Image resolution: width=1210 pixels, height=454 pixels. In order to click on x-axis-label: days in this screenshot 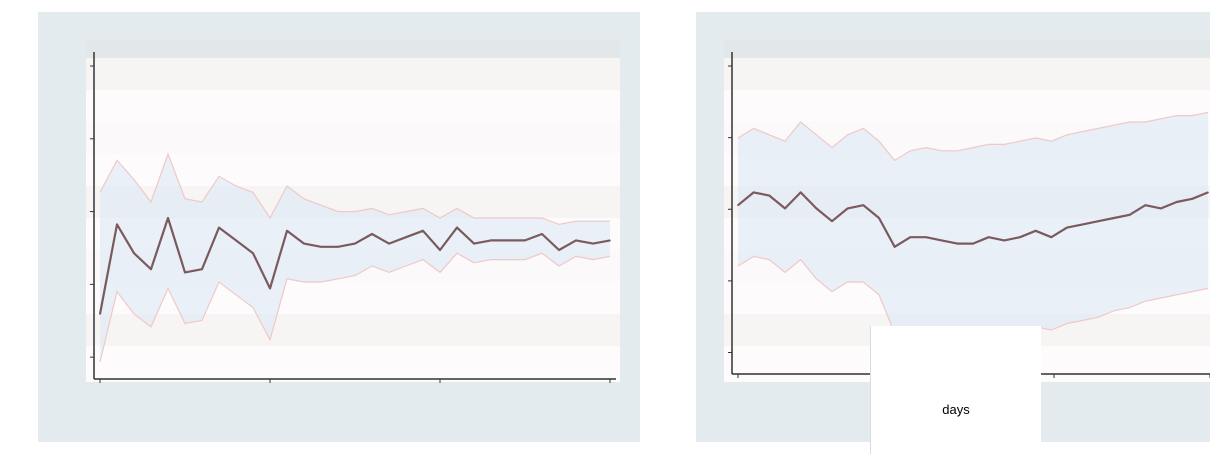, I will do `click(956, 409)`.